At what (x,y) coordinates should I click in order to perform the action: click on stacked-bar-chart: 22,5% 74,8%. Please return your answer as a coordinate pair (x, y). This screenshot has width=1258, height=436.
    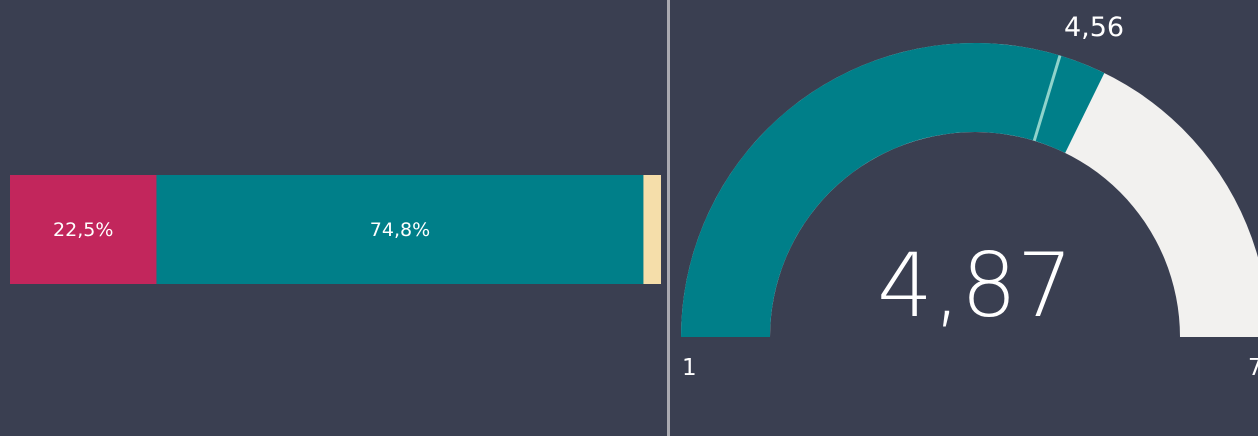
    Looking at the image, I should click on (335, 229).